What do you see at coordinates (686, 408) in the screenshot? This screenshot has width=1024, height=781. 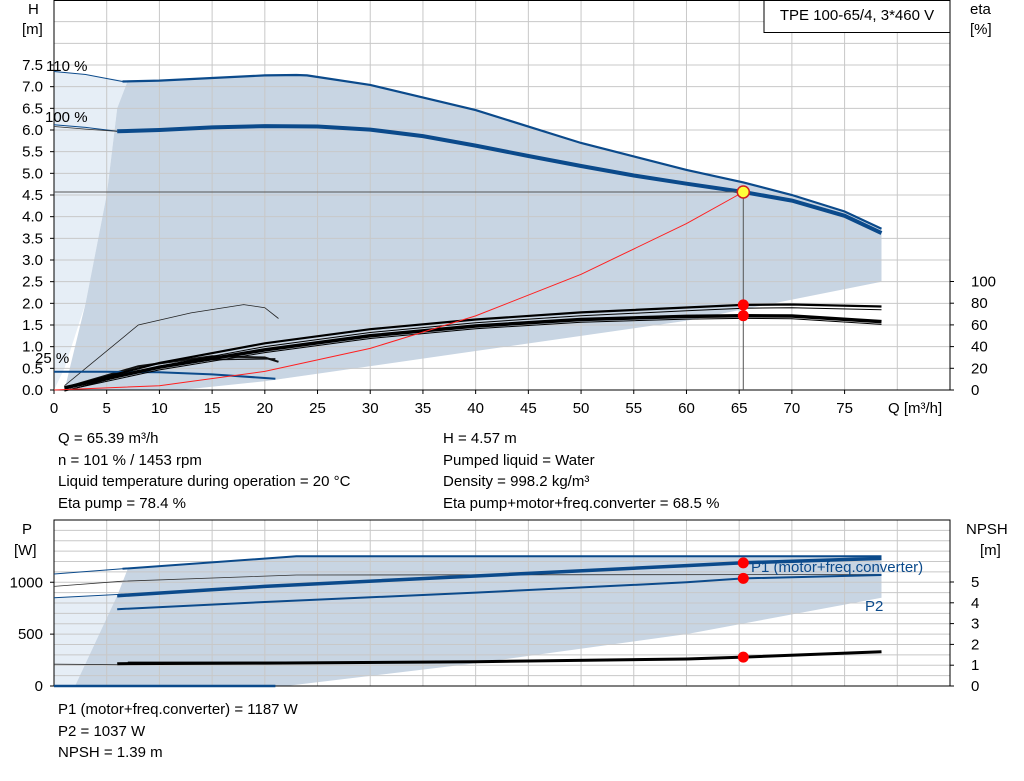 I see `x-tick-label: 60` at bounding box center [686, 408].